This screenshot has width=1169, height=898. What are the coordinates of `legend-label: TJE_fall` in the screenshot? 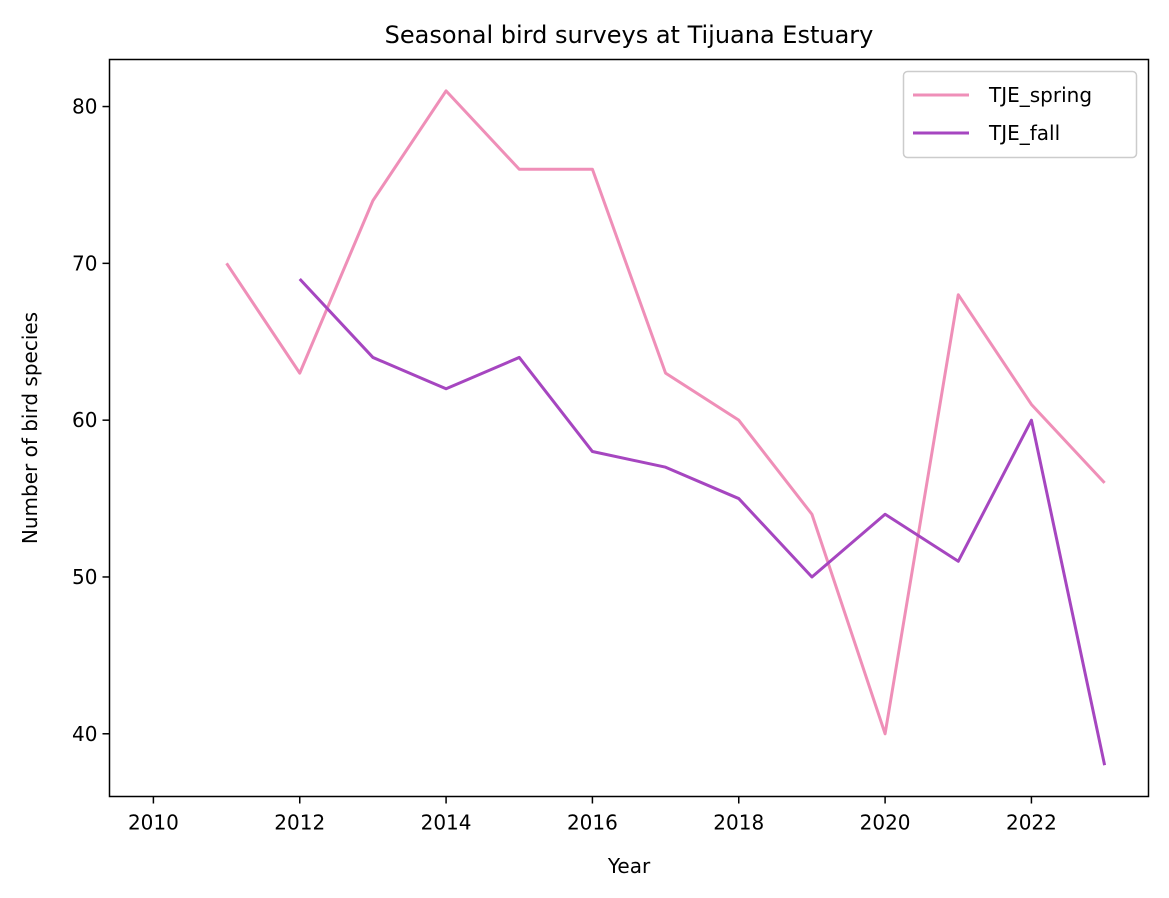 It's located at (1024, 133).